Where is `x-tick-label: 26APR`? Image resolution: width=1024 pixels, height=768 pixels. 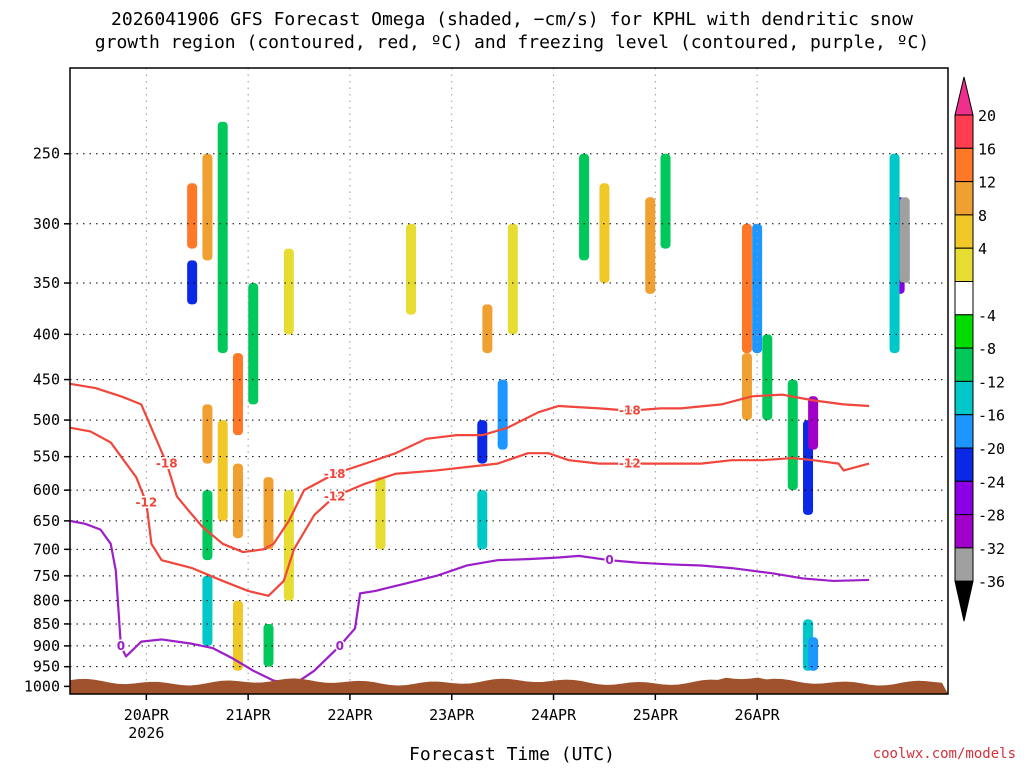 x-tick-label: 26APR is located at coordinates (758, 715).